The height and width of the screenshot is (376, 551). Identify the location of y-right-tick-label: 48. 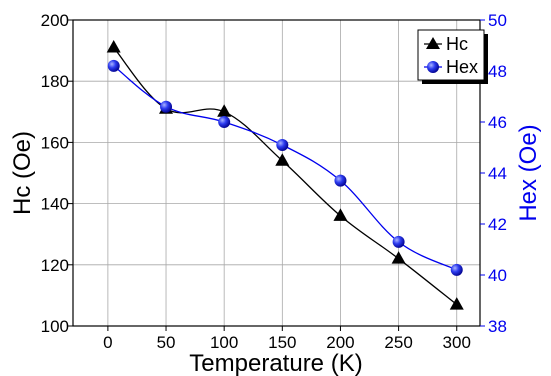
(497, 71).